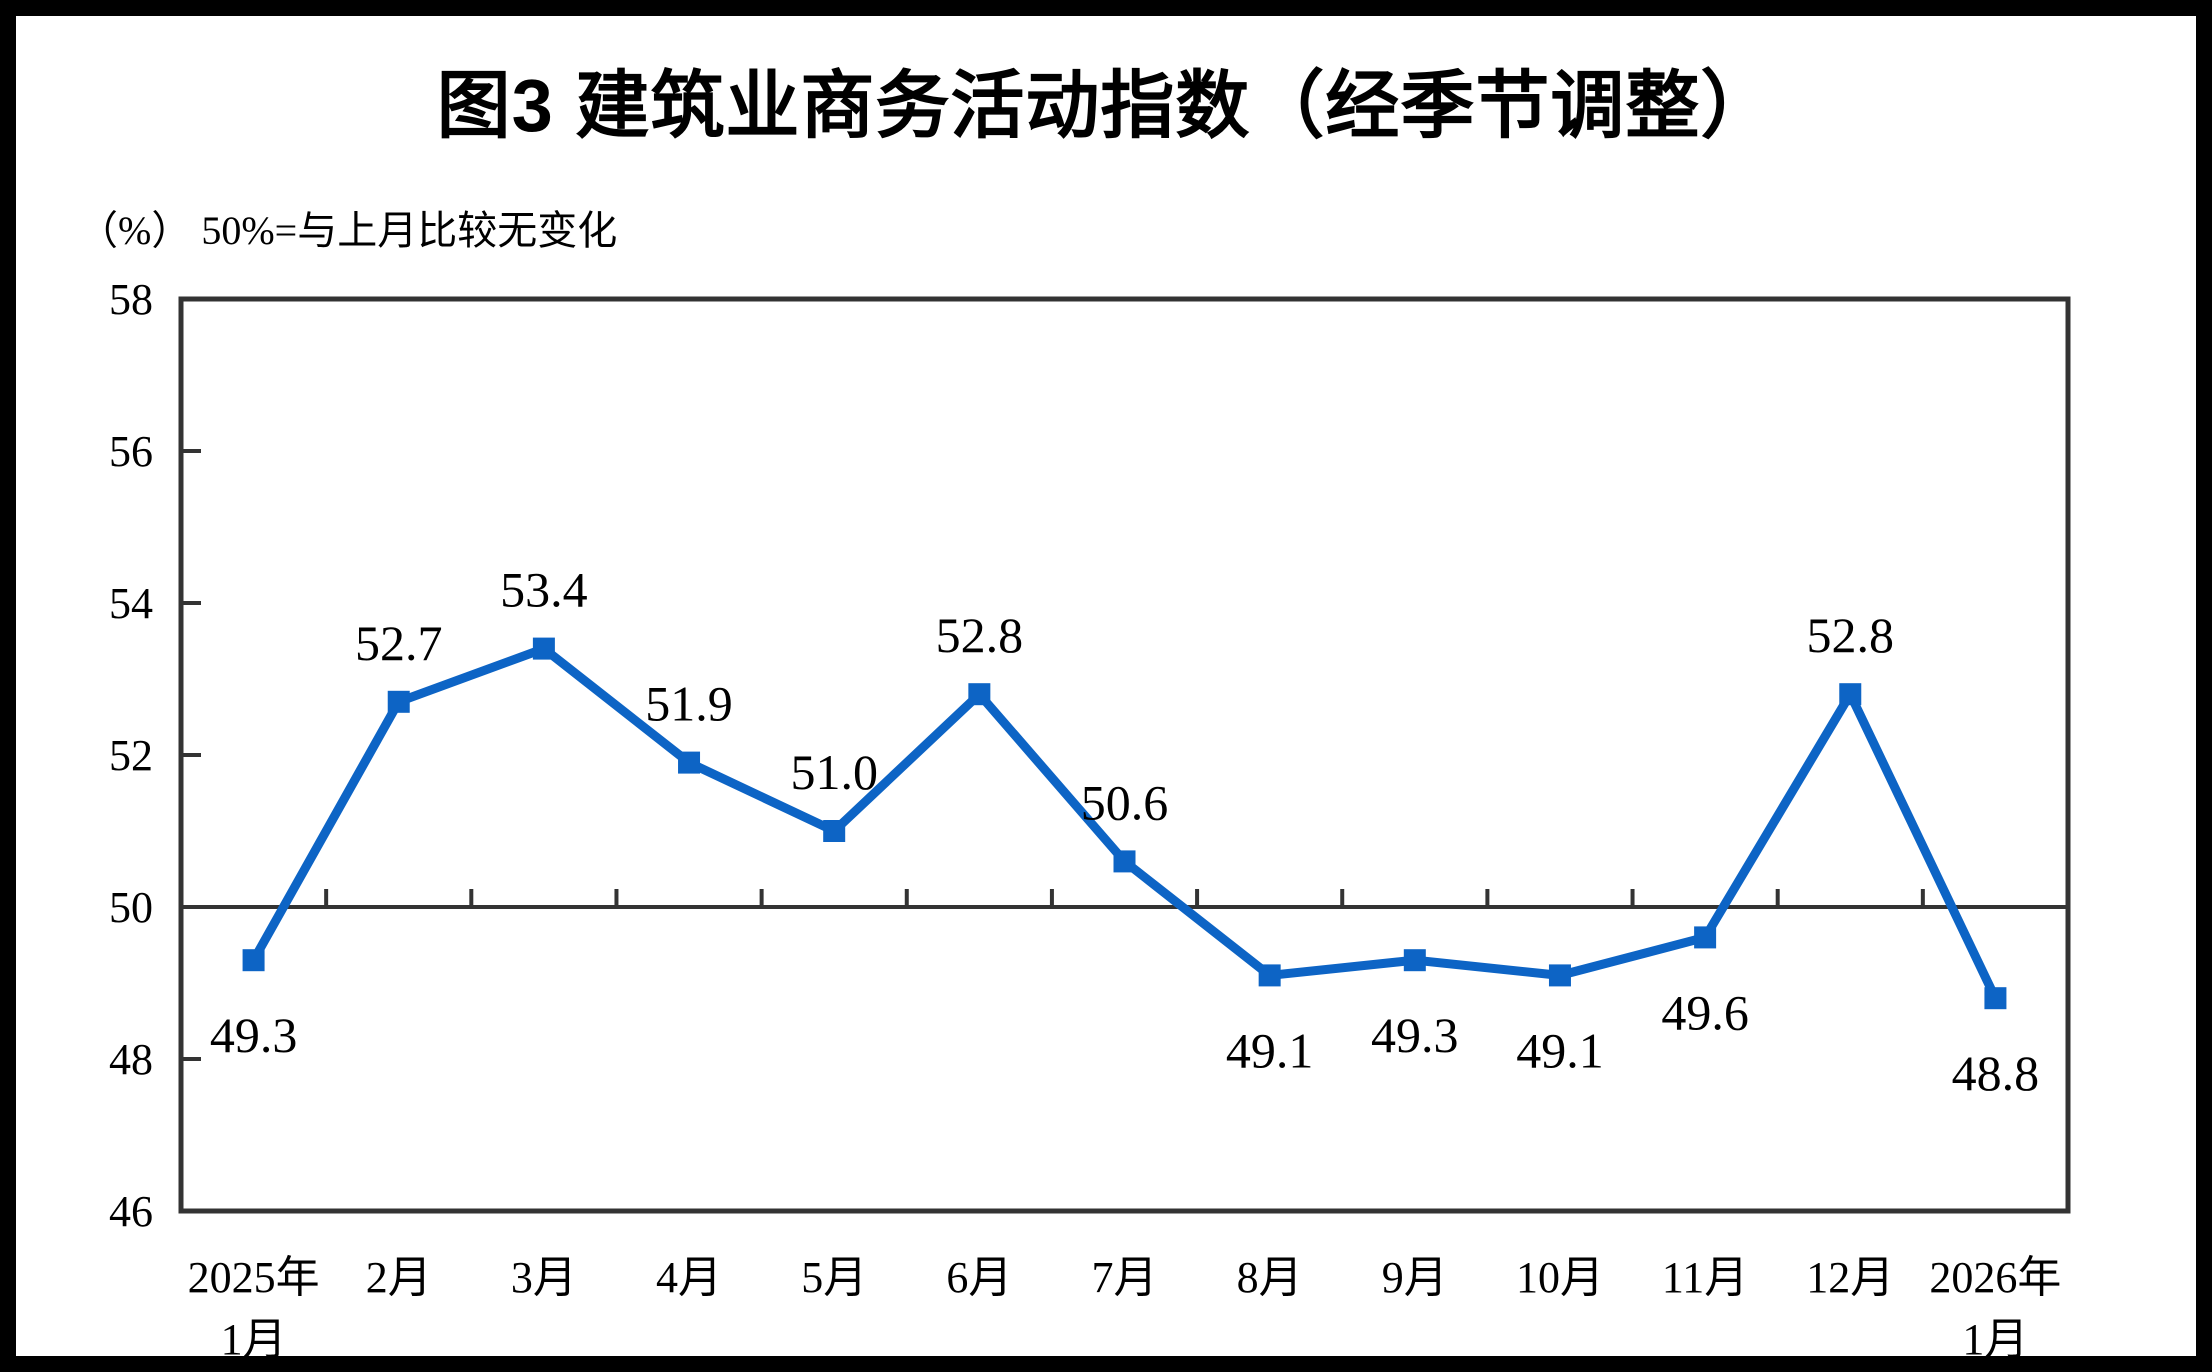  Describe the element at coordinates (399, 643) in the screenshot. I see `data-point-label: 52.7` at that location.